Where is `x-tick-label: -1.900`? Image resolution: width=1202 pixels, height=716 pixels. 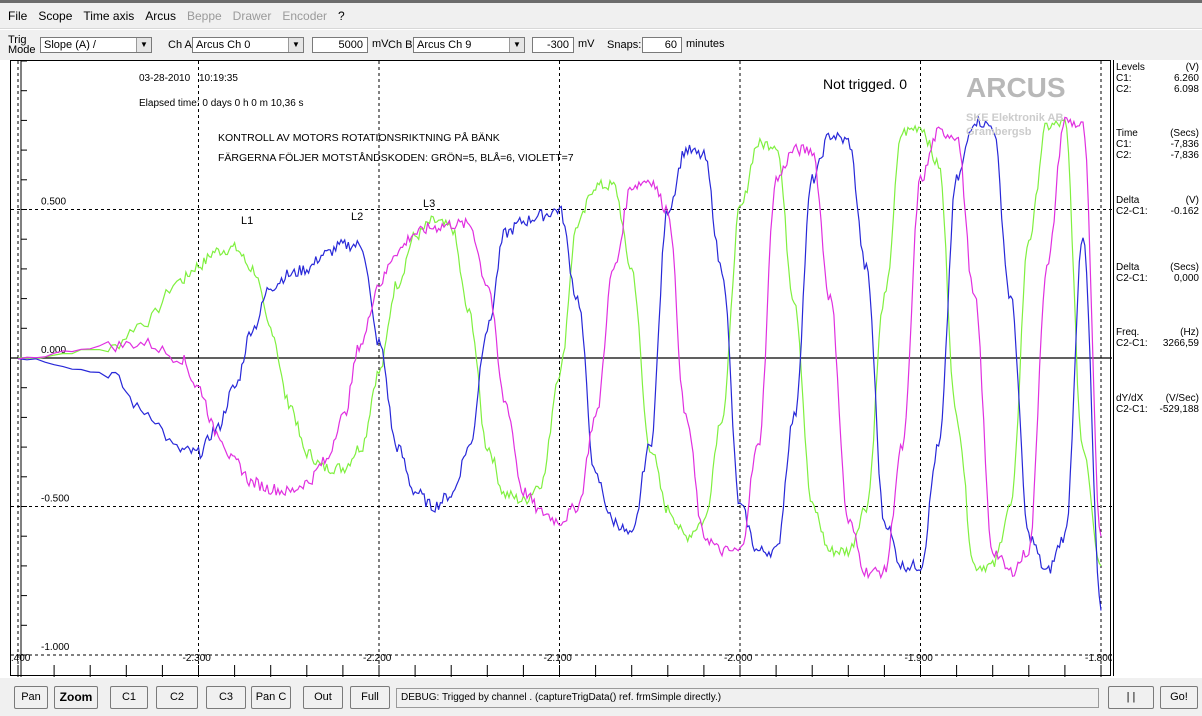 x-tick-label: -1.900 is located at coordinates (919, 658).